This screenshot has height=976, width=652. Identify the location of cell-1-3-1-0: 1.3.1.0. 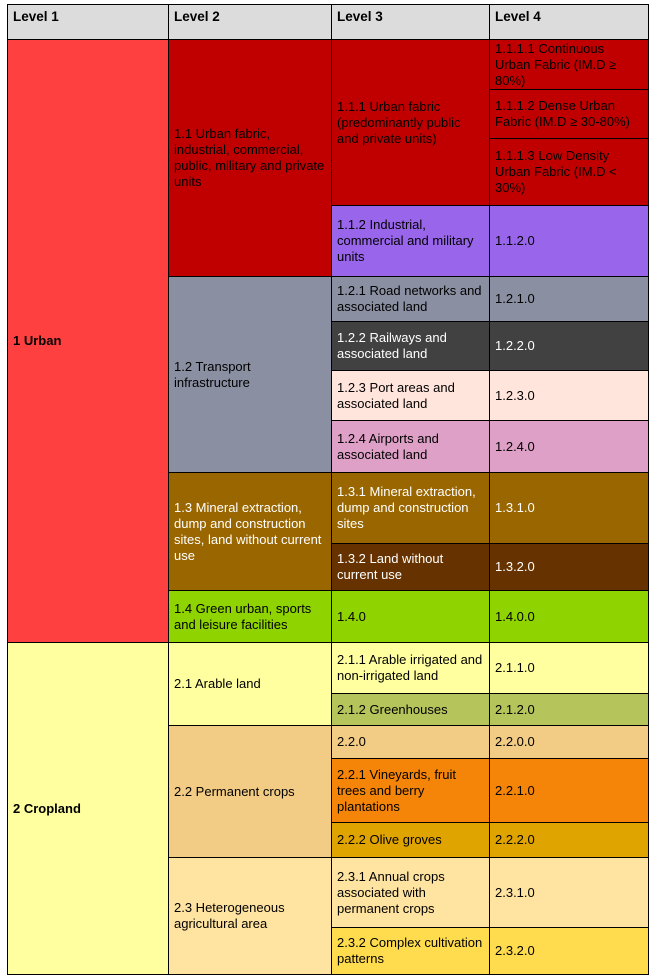
(569, 508).